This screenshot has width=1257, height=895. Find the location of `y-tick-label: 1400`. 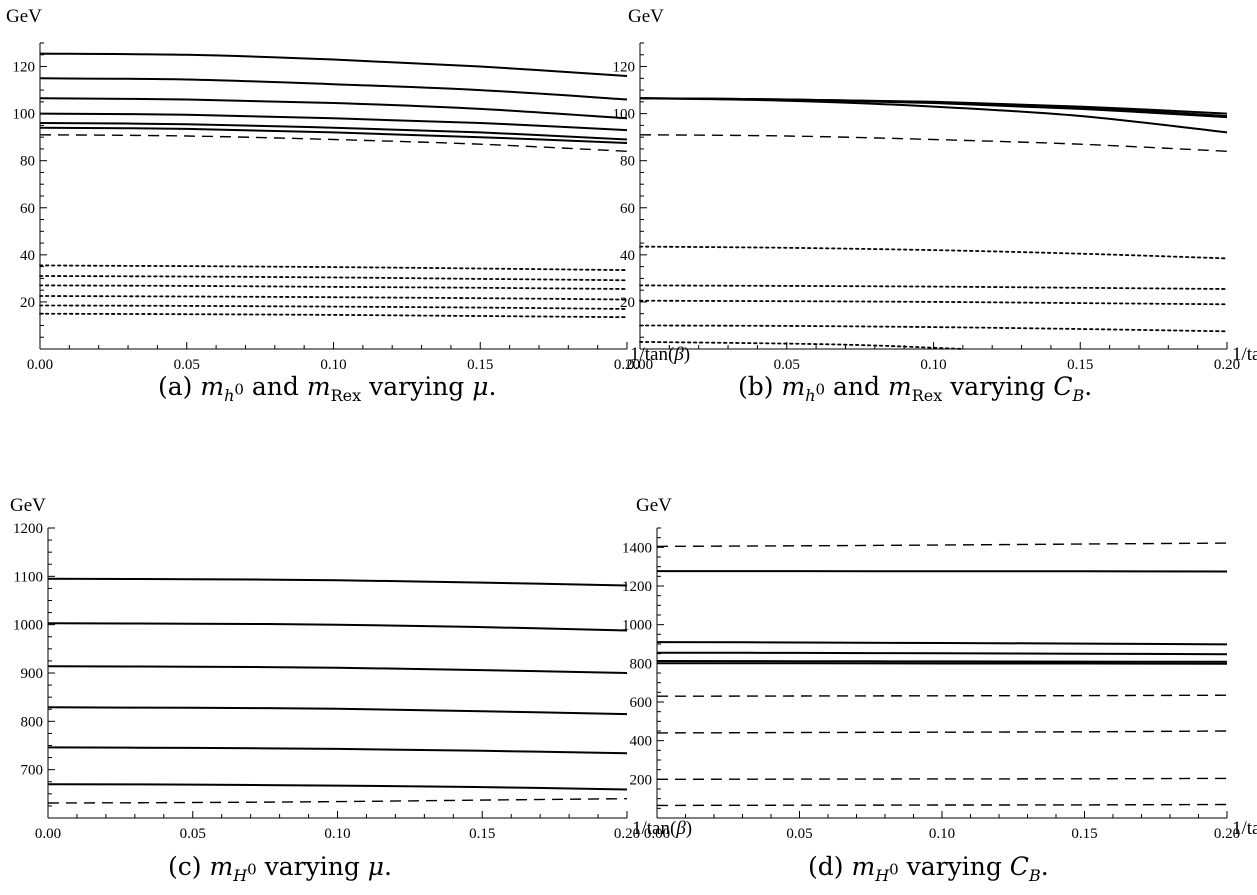

y-tick-label: 1400 is located at coordinates (637, 548).